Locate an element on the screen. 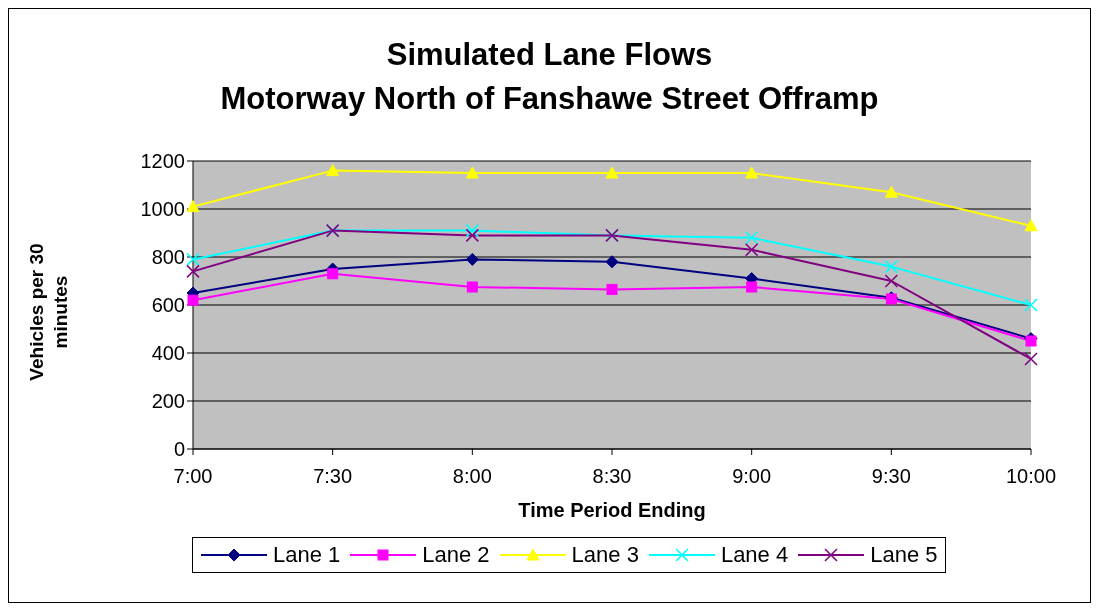  y-tick-label: 400 is located at coordinates (168, 353).